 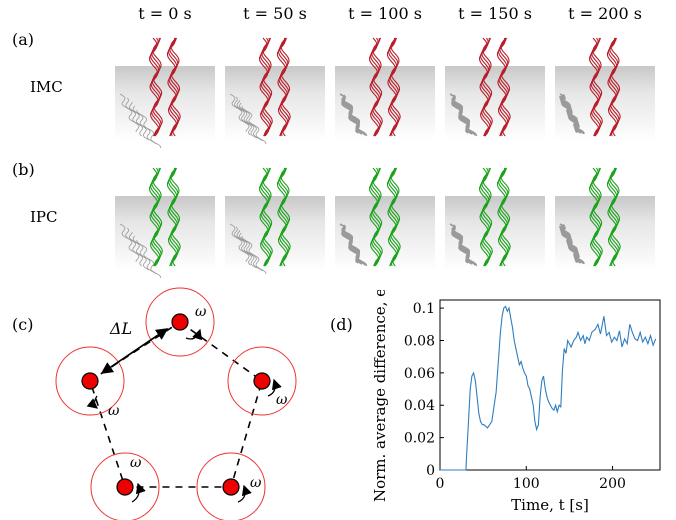 I want to click on ipc-frame-t100, so click(x=385, y=233).